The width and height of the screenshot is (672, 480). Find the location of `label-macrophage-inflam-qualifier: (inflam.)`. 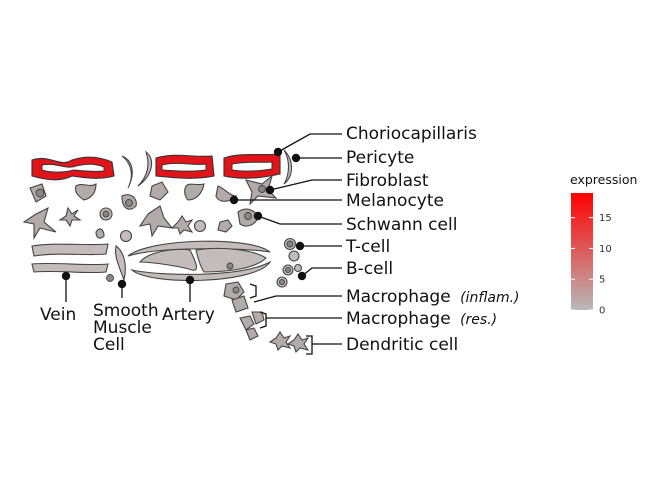

label-macrophage-inflam-qualifier: (inflam.) is located at coordinates (489, 298).